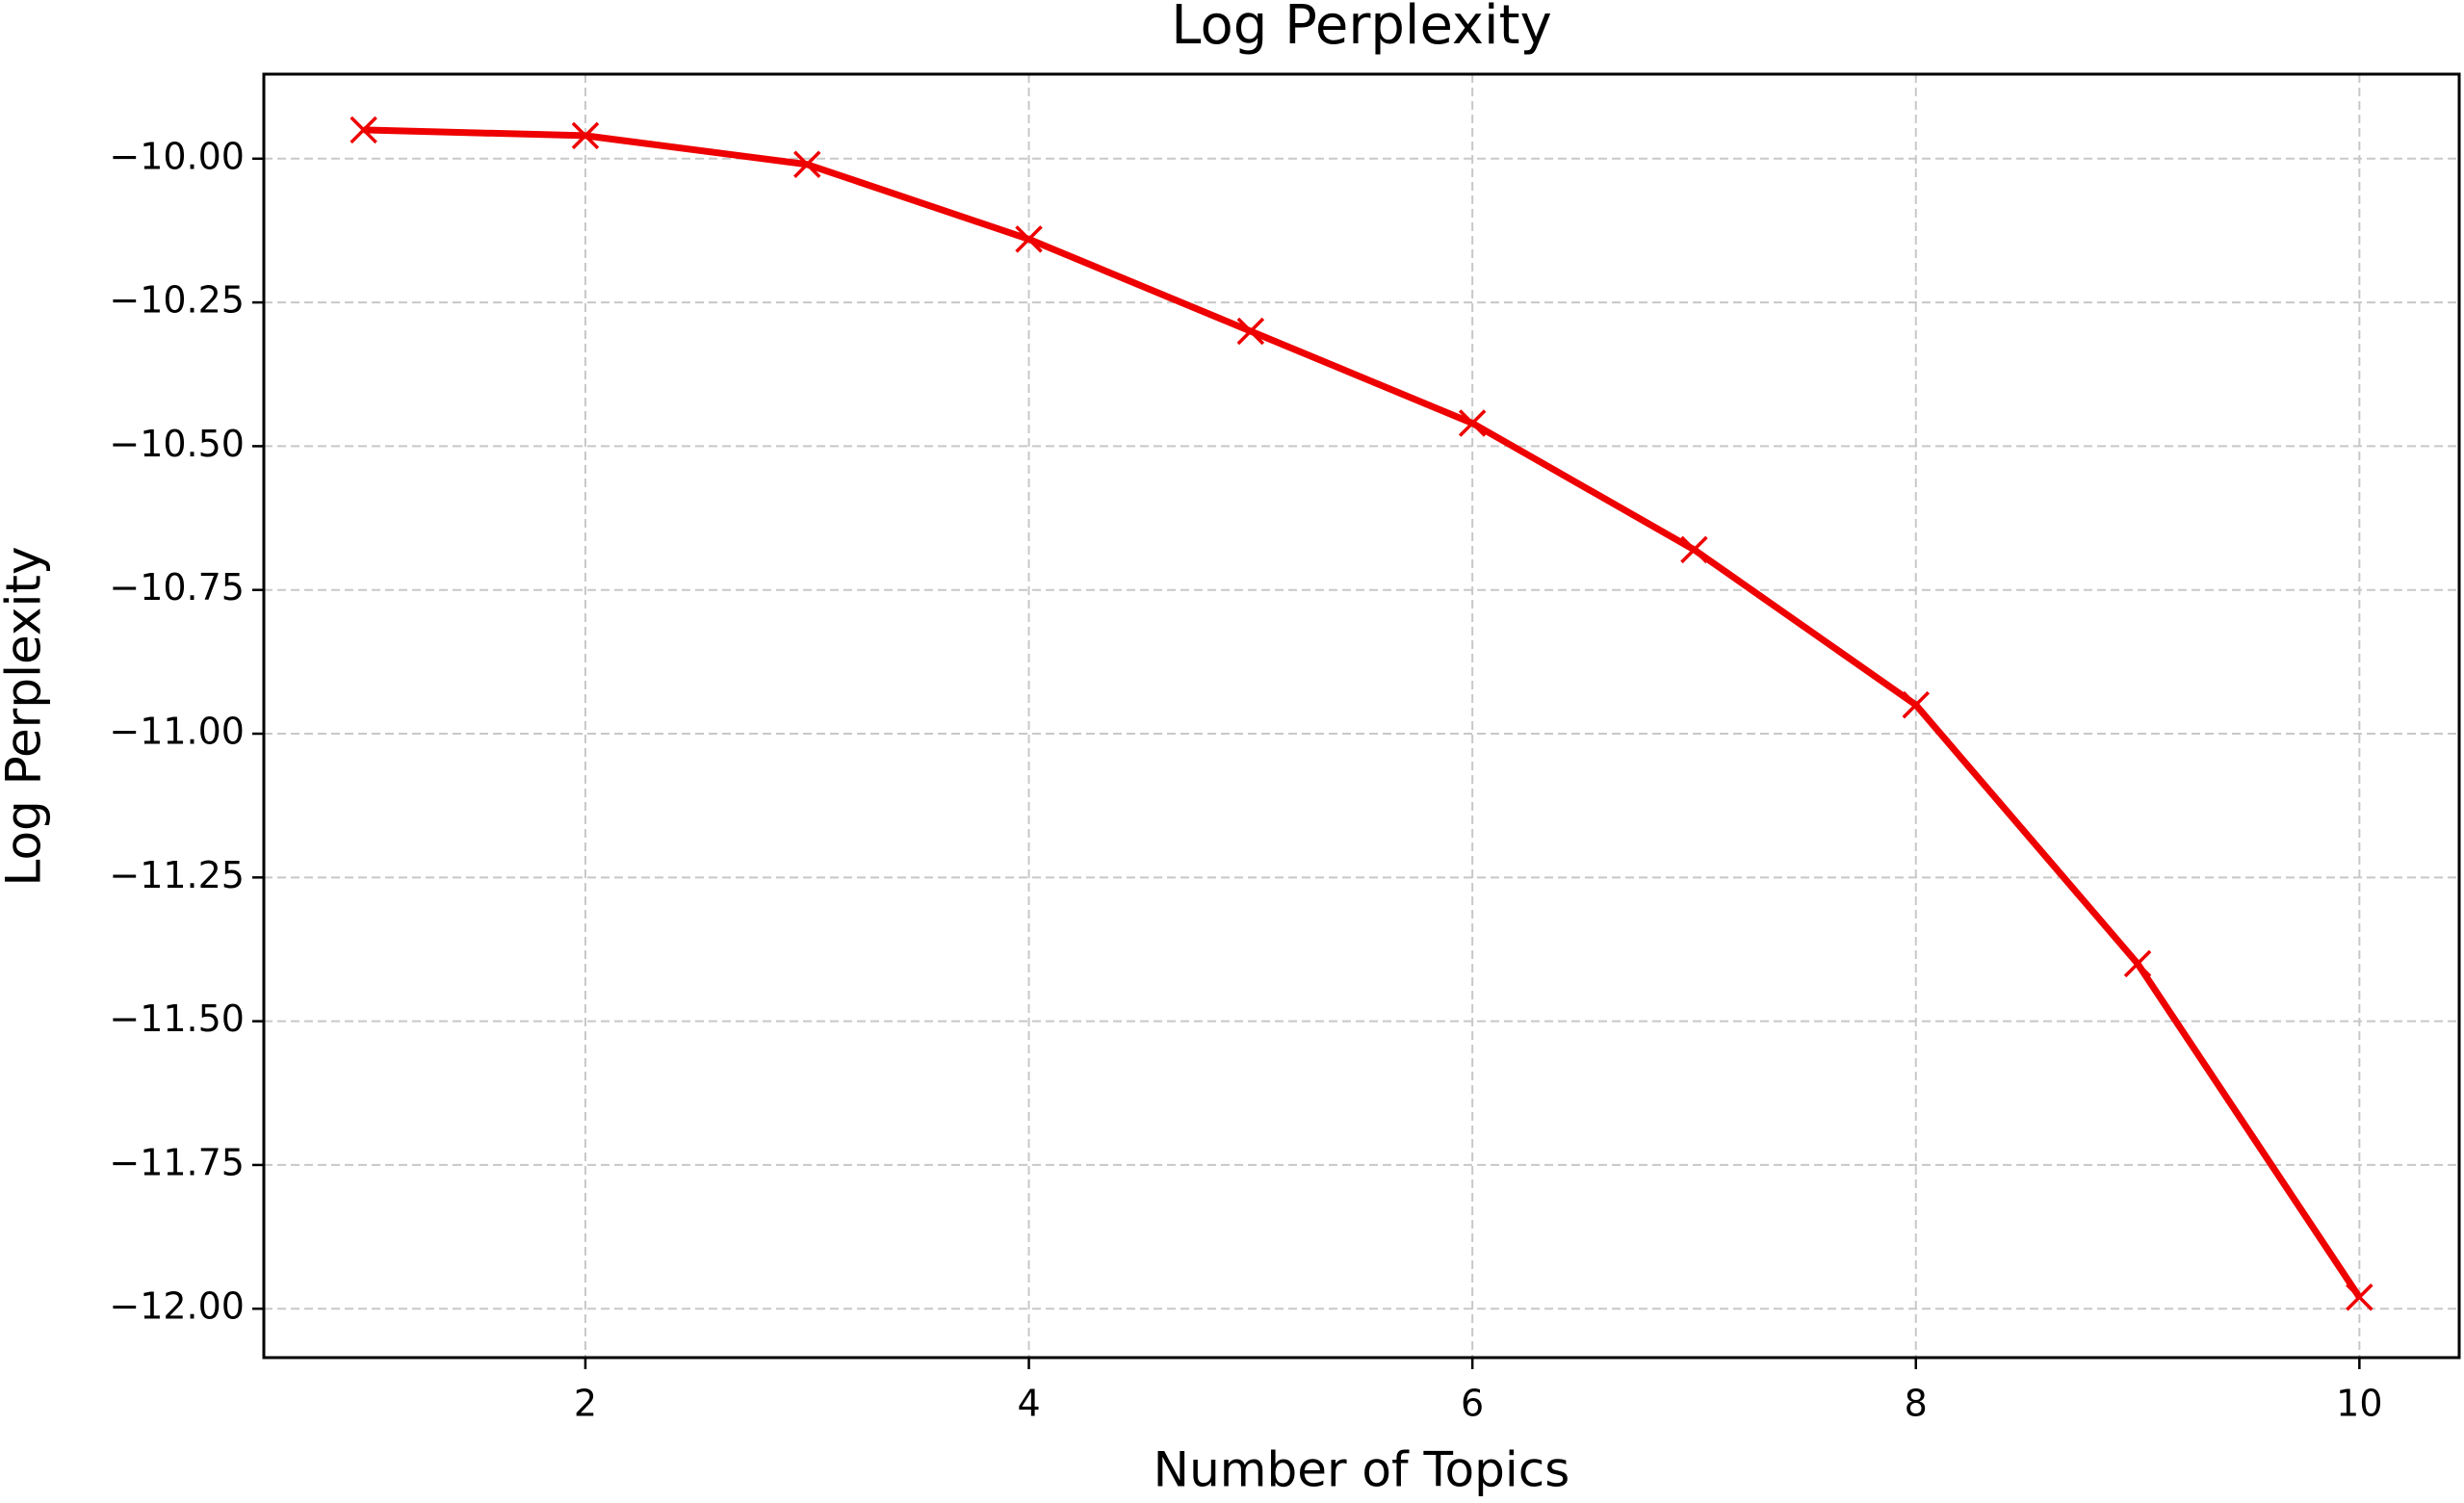 This screenshot has height=1503, width=2464. Describe the element at coordinates (585, 1404) in the screenshot. I see `x-tick-label: 2` at that location.